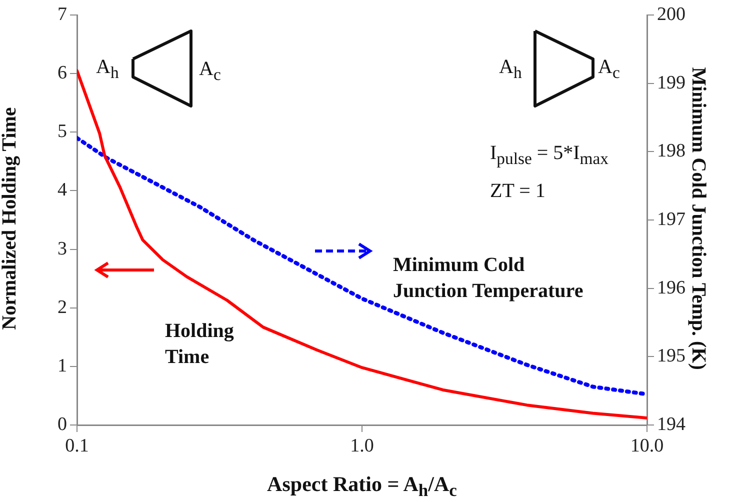  What do you see at coordinates (671, 356) in the screenshot?
I see `y2-tick-label: 195` at bounding box center [671, 356].